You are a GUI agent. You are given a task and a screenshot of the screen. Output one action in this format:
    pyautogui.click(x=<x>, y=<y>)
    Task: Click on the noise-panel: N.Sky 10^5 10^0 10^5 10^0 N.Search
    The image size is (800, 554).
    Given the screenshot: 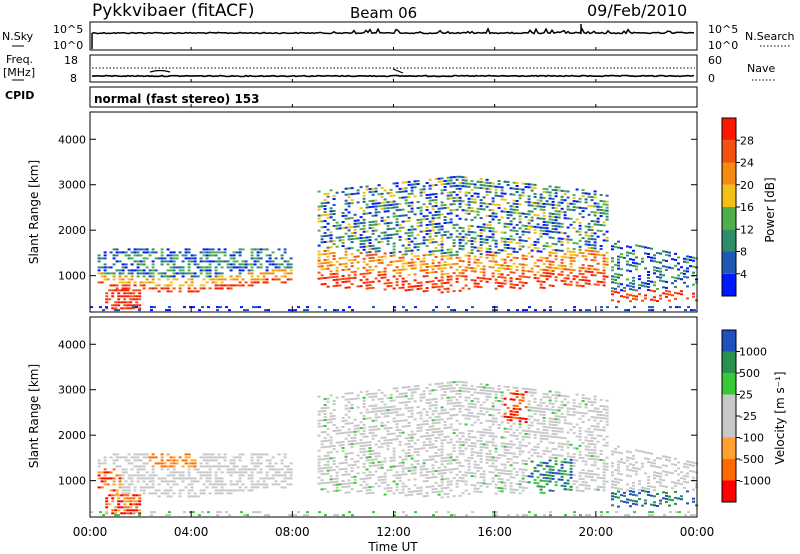 What is the action you would take?
    pyautogui.click(x=398, y=36)
    